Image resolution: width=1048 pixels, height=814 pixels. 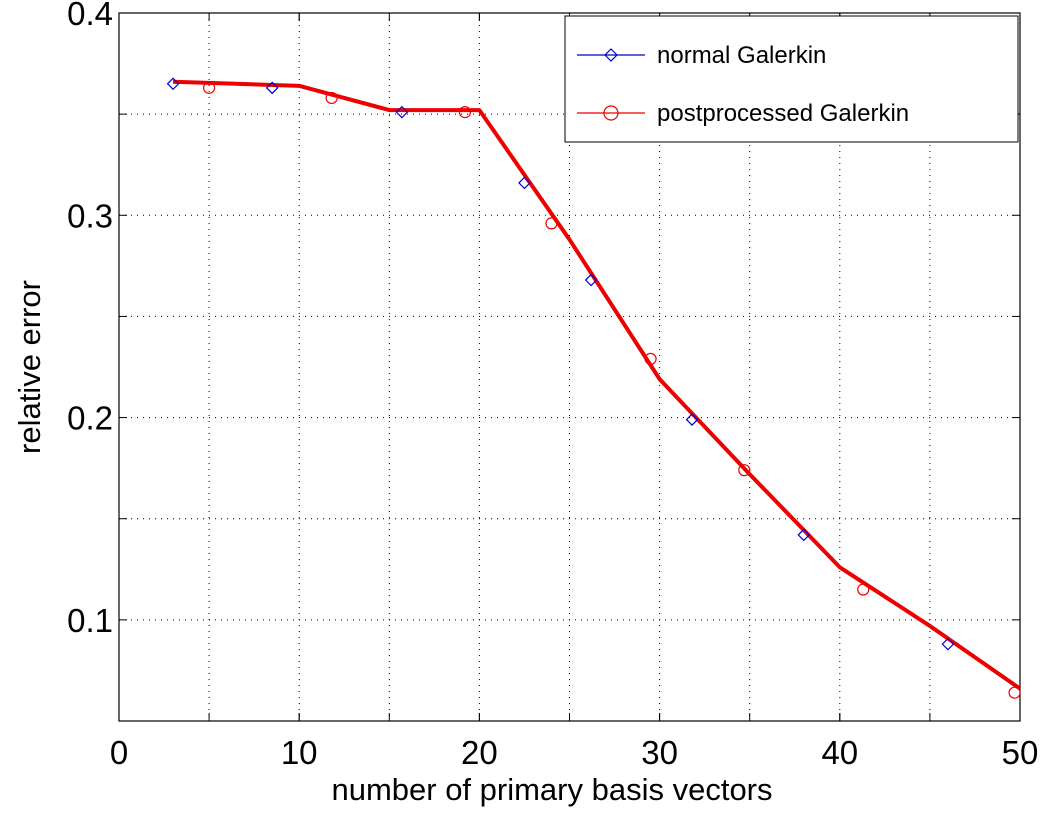 What do you see at coordinates (90, 16) in the screenshot?
I see `y-tick-label: 0.4` at bounding box center [90, 16].